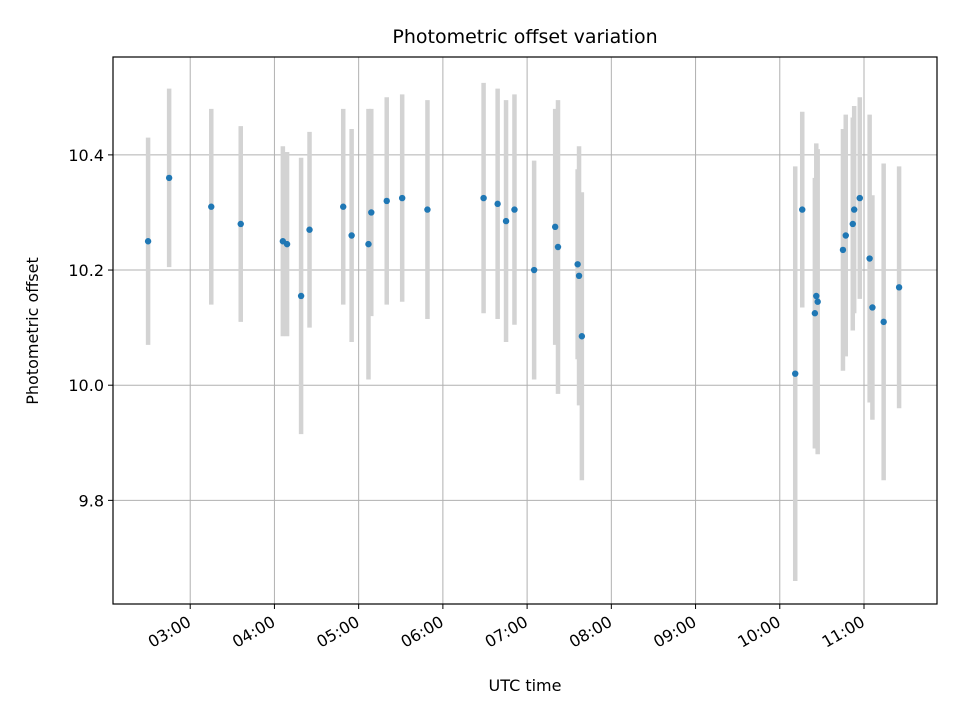 The height and width of the screenshot is (720, 960). Describe the element at coordinates (525, 685) in the screenshot. I see `x-axis-title: UTC time` at that location.